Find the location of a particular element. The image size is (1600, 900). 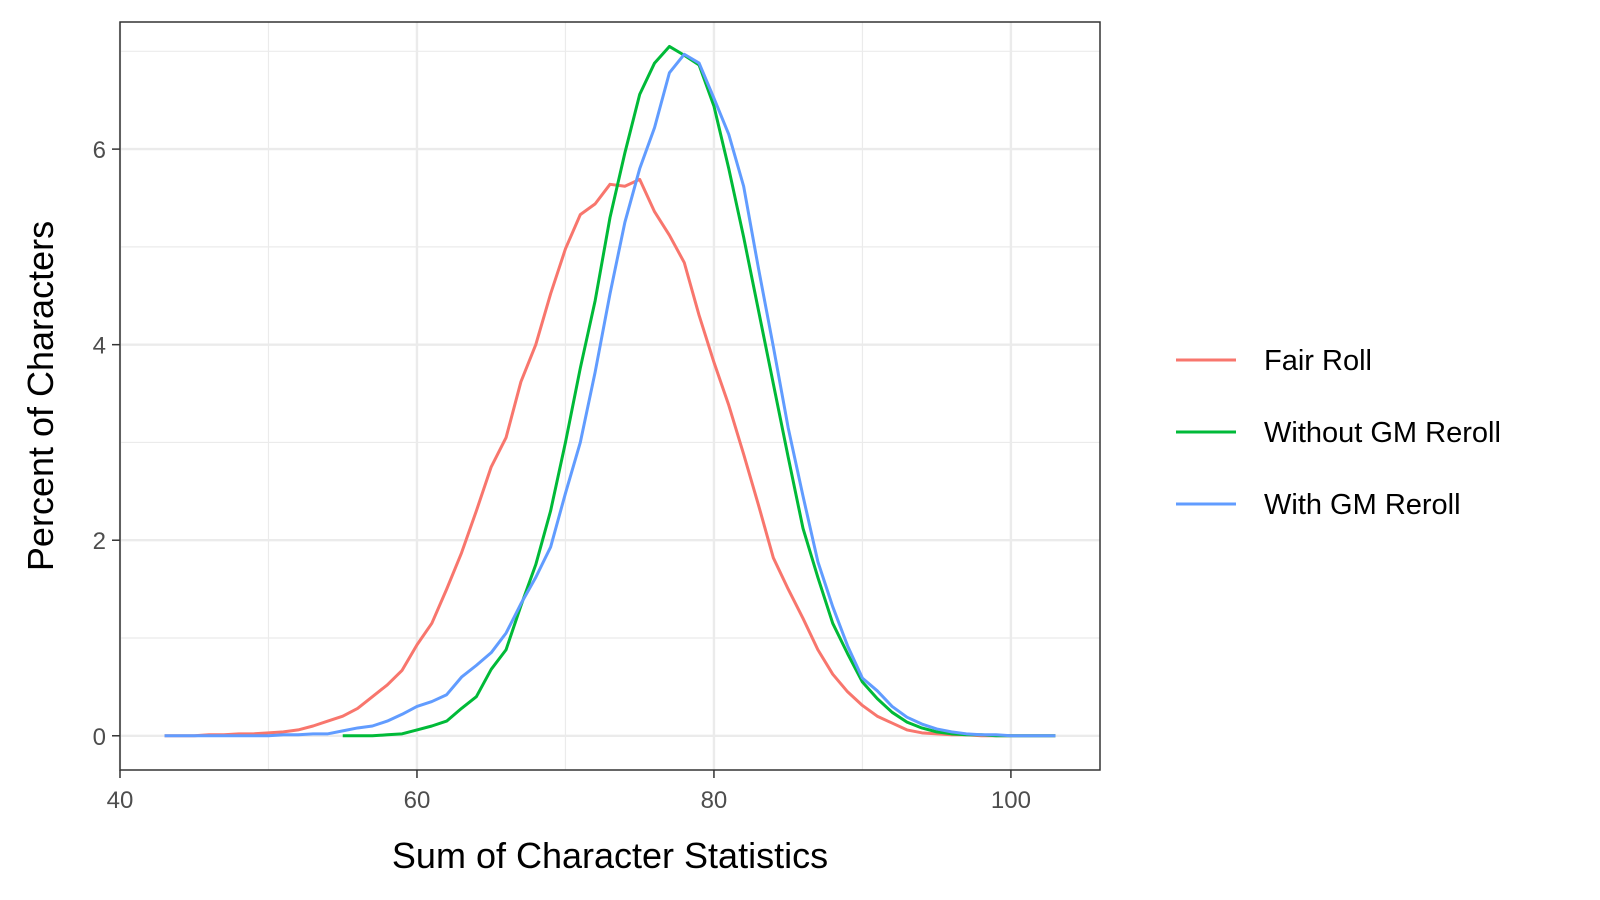

x-tick-label: 80 is located at coordinates (714, 800).